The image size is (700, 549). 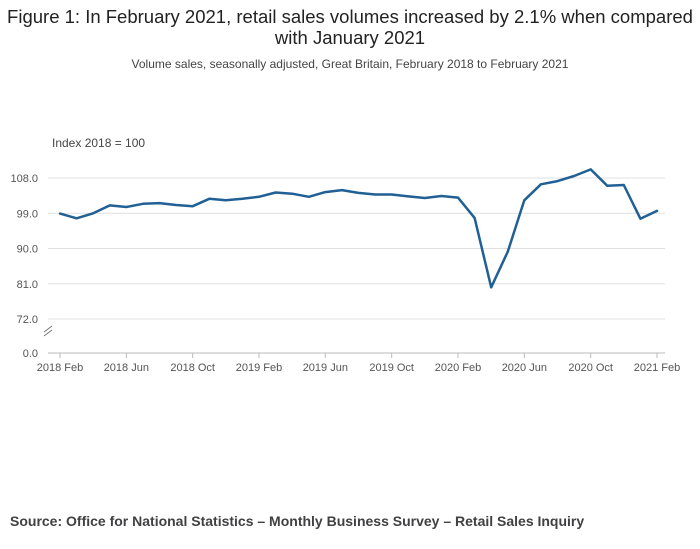 I want to click on y-tick-label: 90.0, so click(x=27, y=250).